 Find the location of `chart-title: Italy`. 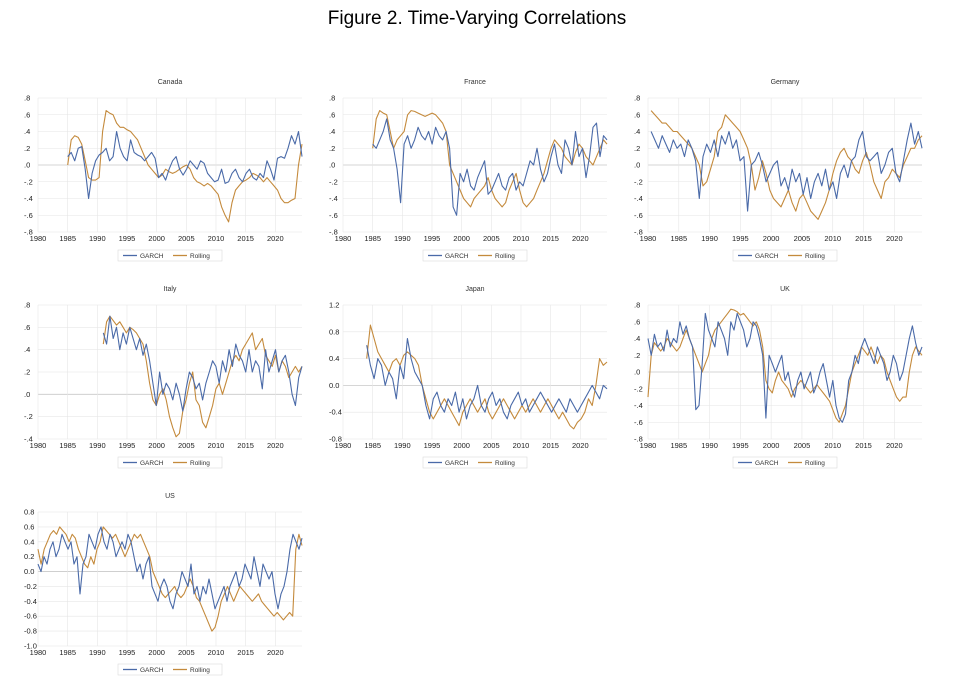

chart-title: Italy is located at coordinates (170, 289).